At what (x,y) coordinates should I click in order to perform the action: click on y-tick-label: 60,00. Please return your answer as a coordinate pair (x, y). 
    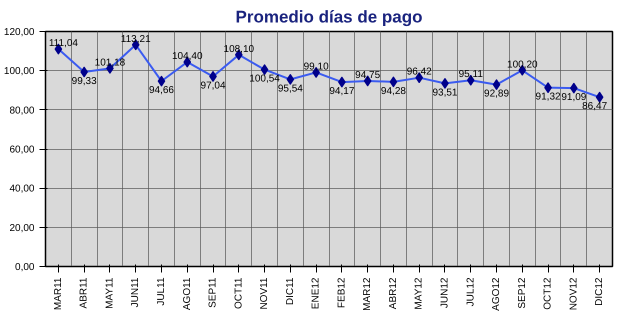
    Looking at the image, I should click on (22, 150).